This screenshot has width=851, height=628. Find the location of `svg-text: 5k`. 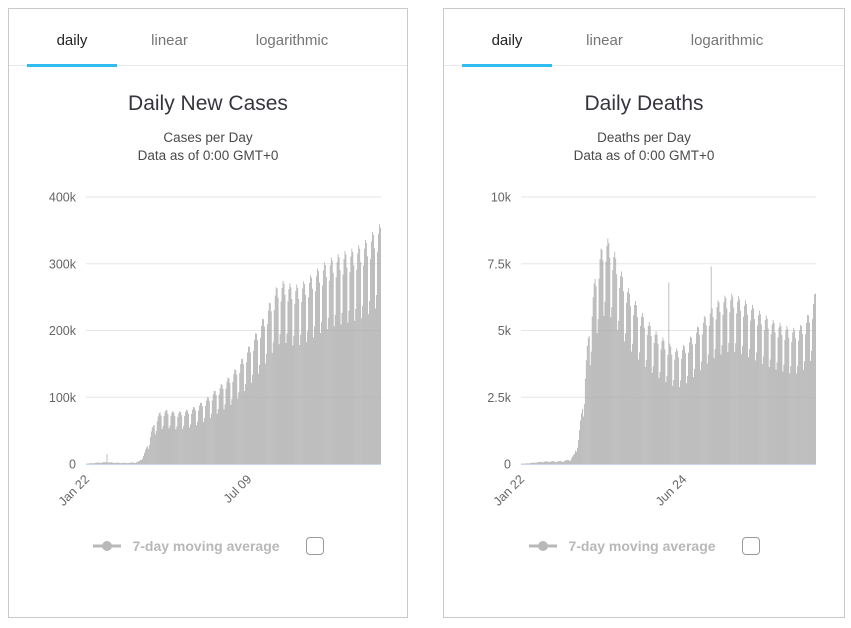

svg-text: 5k is located at coordinates (505, 331).